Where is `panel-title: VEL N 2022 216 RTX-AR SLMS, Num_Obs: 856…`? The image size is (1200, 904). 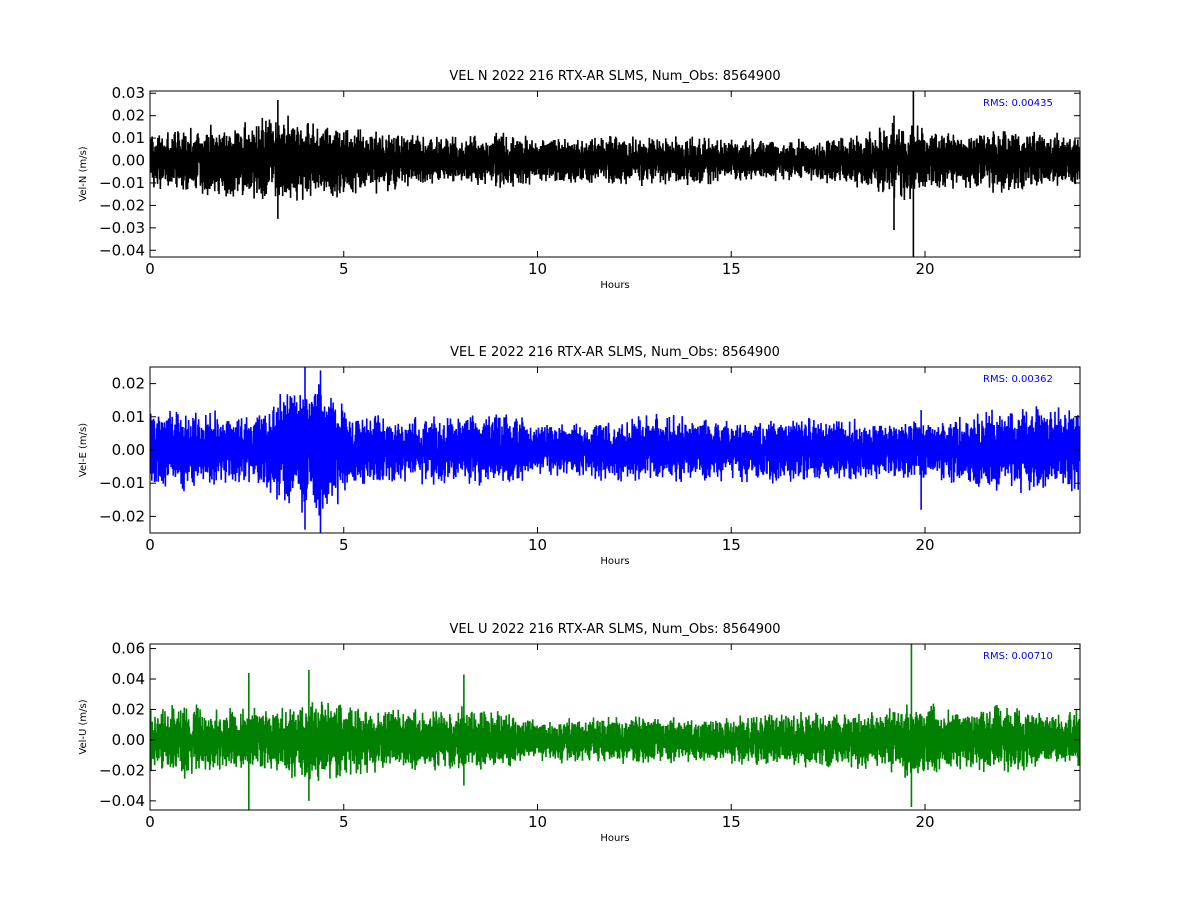
panel-title: VEL N 2022 216 RTX-AR SLMS, Num_Obs: 856… is located at coordinates (614, 76).